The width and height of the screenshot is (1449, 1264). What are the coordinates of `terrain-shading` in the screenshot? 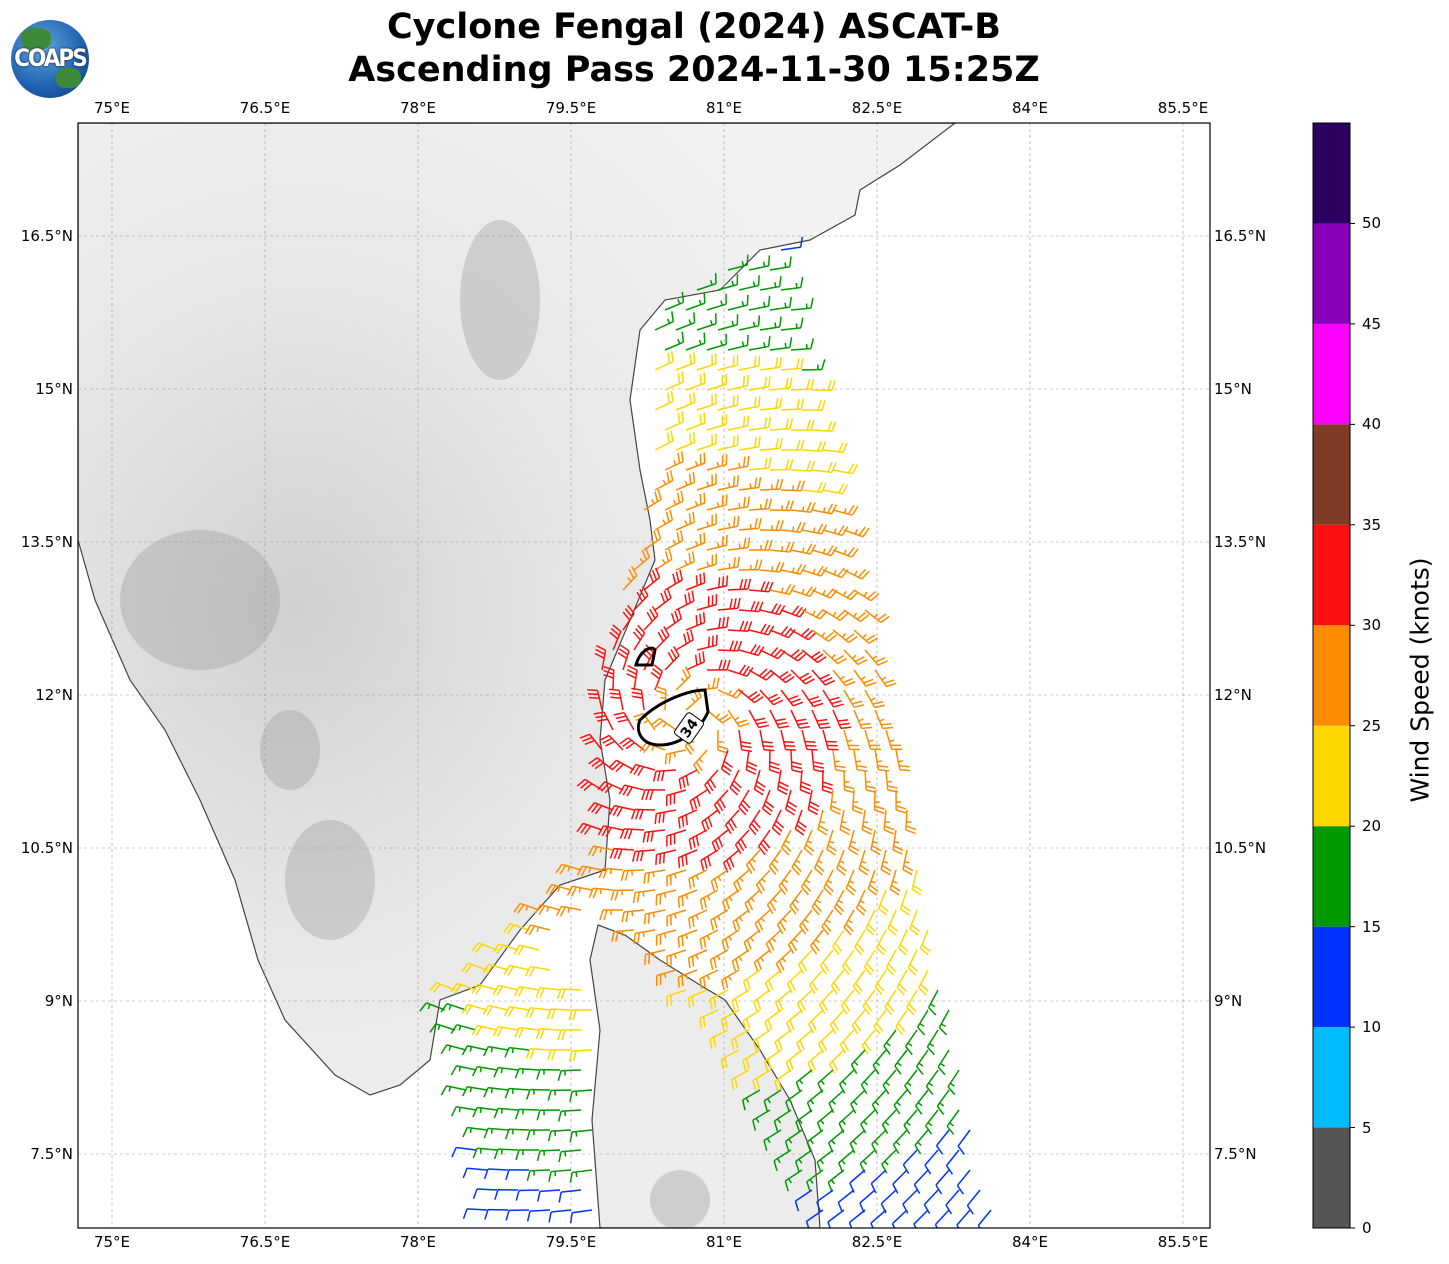 It's located at (290, 750).